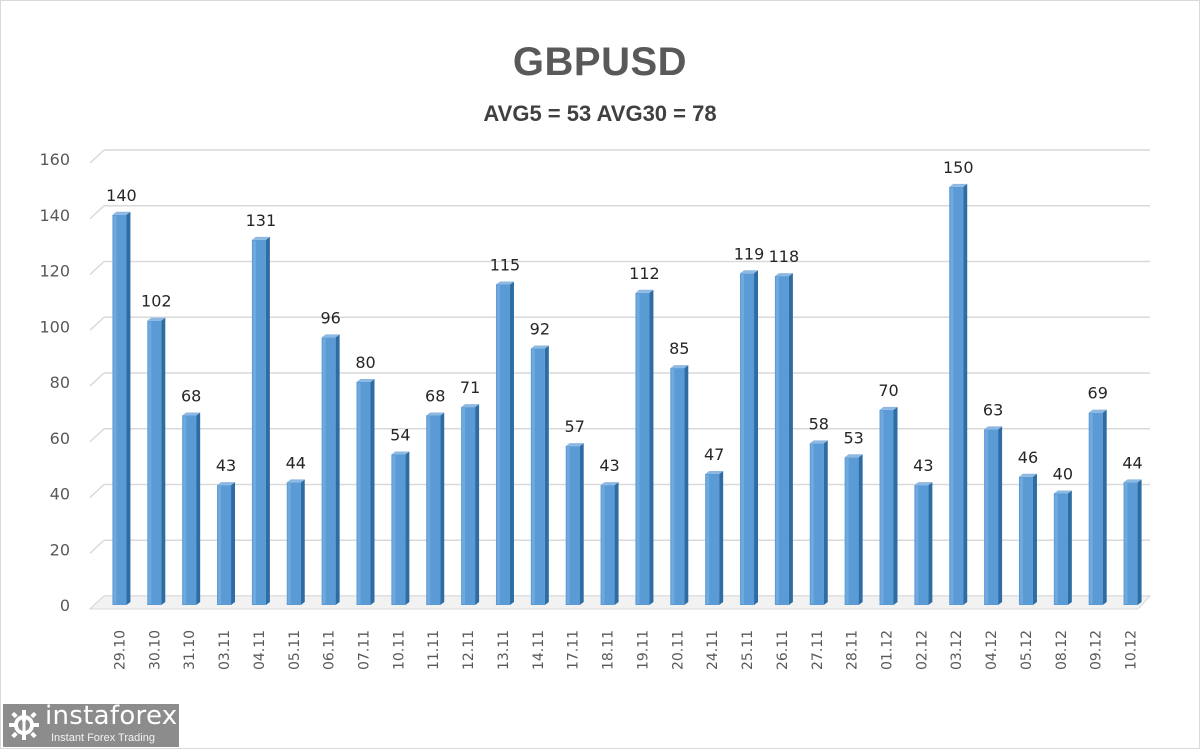 The width and height of the screenshot is (1200, 749). I want to click on data-label: 40, so click(1063, 474).